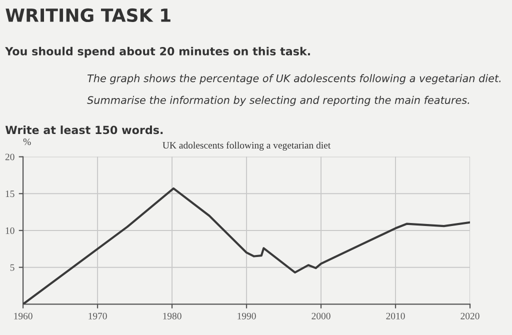 Image resolution: width=512 pixels, height=335 pixels. I want to click on y-axis-title: %, so click(27, 142).